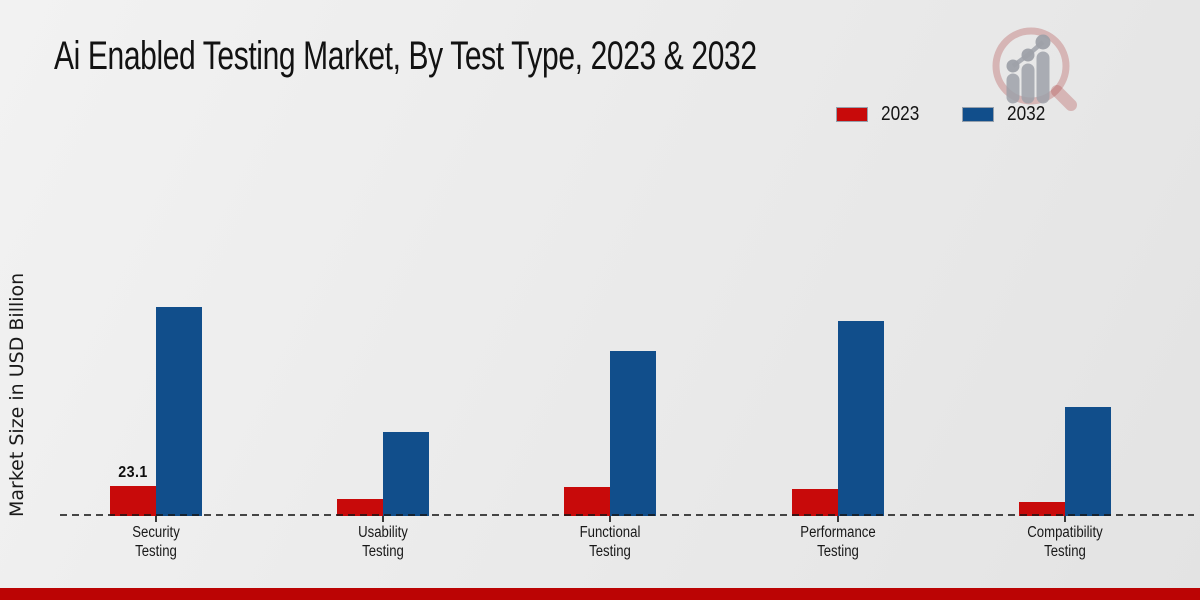 The width and height of the screenshot is (1200, 600). What do you see at coordinates (359, 507) in the screenshot?
I see `bar-2023-usability-testing` at bounding box center [359, 507].